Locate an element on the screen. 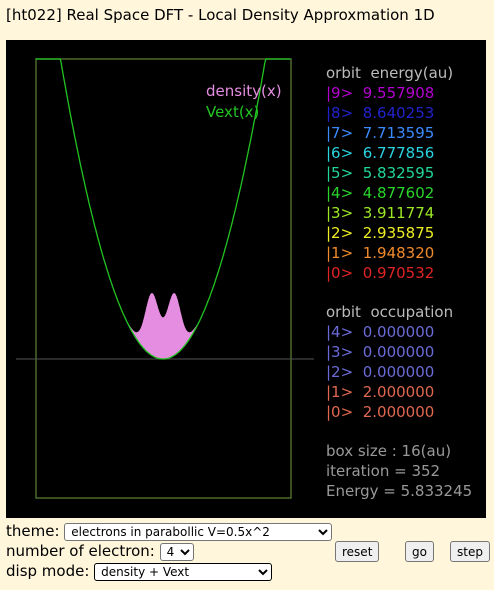 The width and height of the screenshot is (494, 590). reset-button: reset is located at coordinates (357, 551).